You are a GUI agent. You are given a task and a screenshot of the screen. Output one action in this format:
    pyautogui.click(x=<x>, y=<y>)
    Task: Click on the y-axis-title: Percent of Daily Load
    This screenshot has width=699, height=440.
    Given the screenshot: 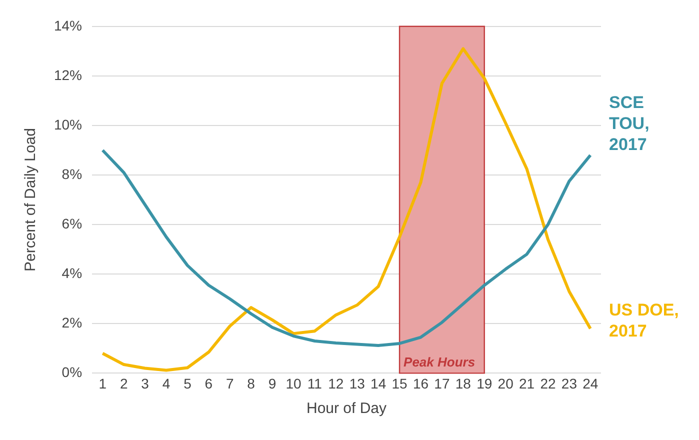 What is the action you would take?
    pyautogui.click(x=31, y=200)
    